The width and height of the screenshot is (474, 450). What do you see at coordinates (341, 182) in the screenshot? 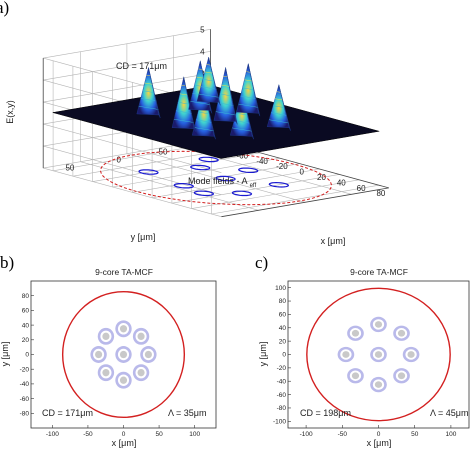
I see `panel-a-x-tick: 40` at bounding box center [341, 182].